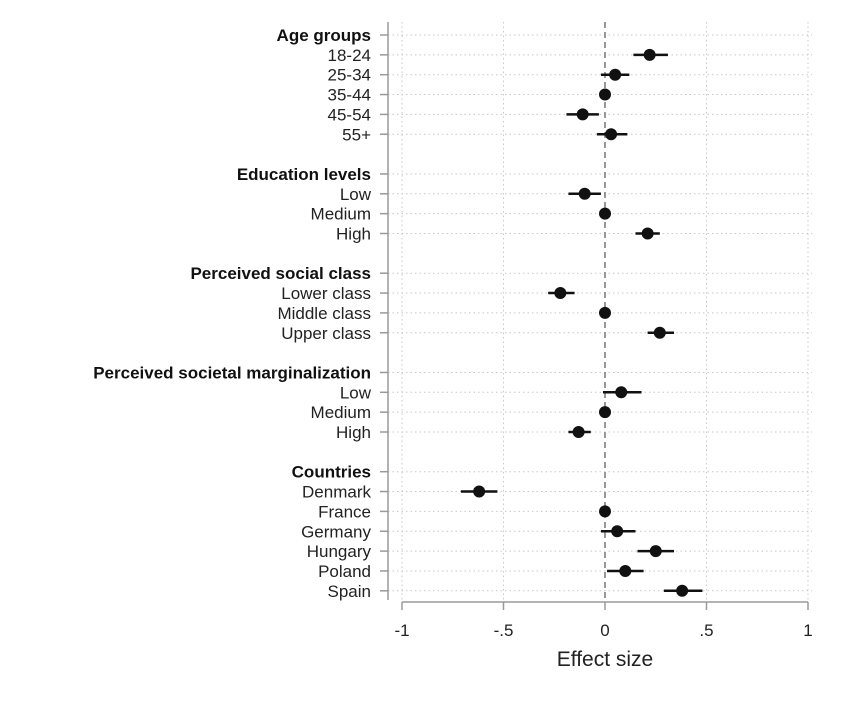 The width and height of the screenshot is (850, 709). Describe the element at coordinates (401, 630) in the screenshot. I see `x-tick-label: -1` at that location.